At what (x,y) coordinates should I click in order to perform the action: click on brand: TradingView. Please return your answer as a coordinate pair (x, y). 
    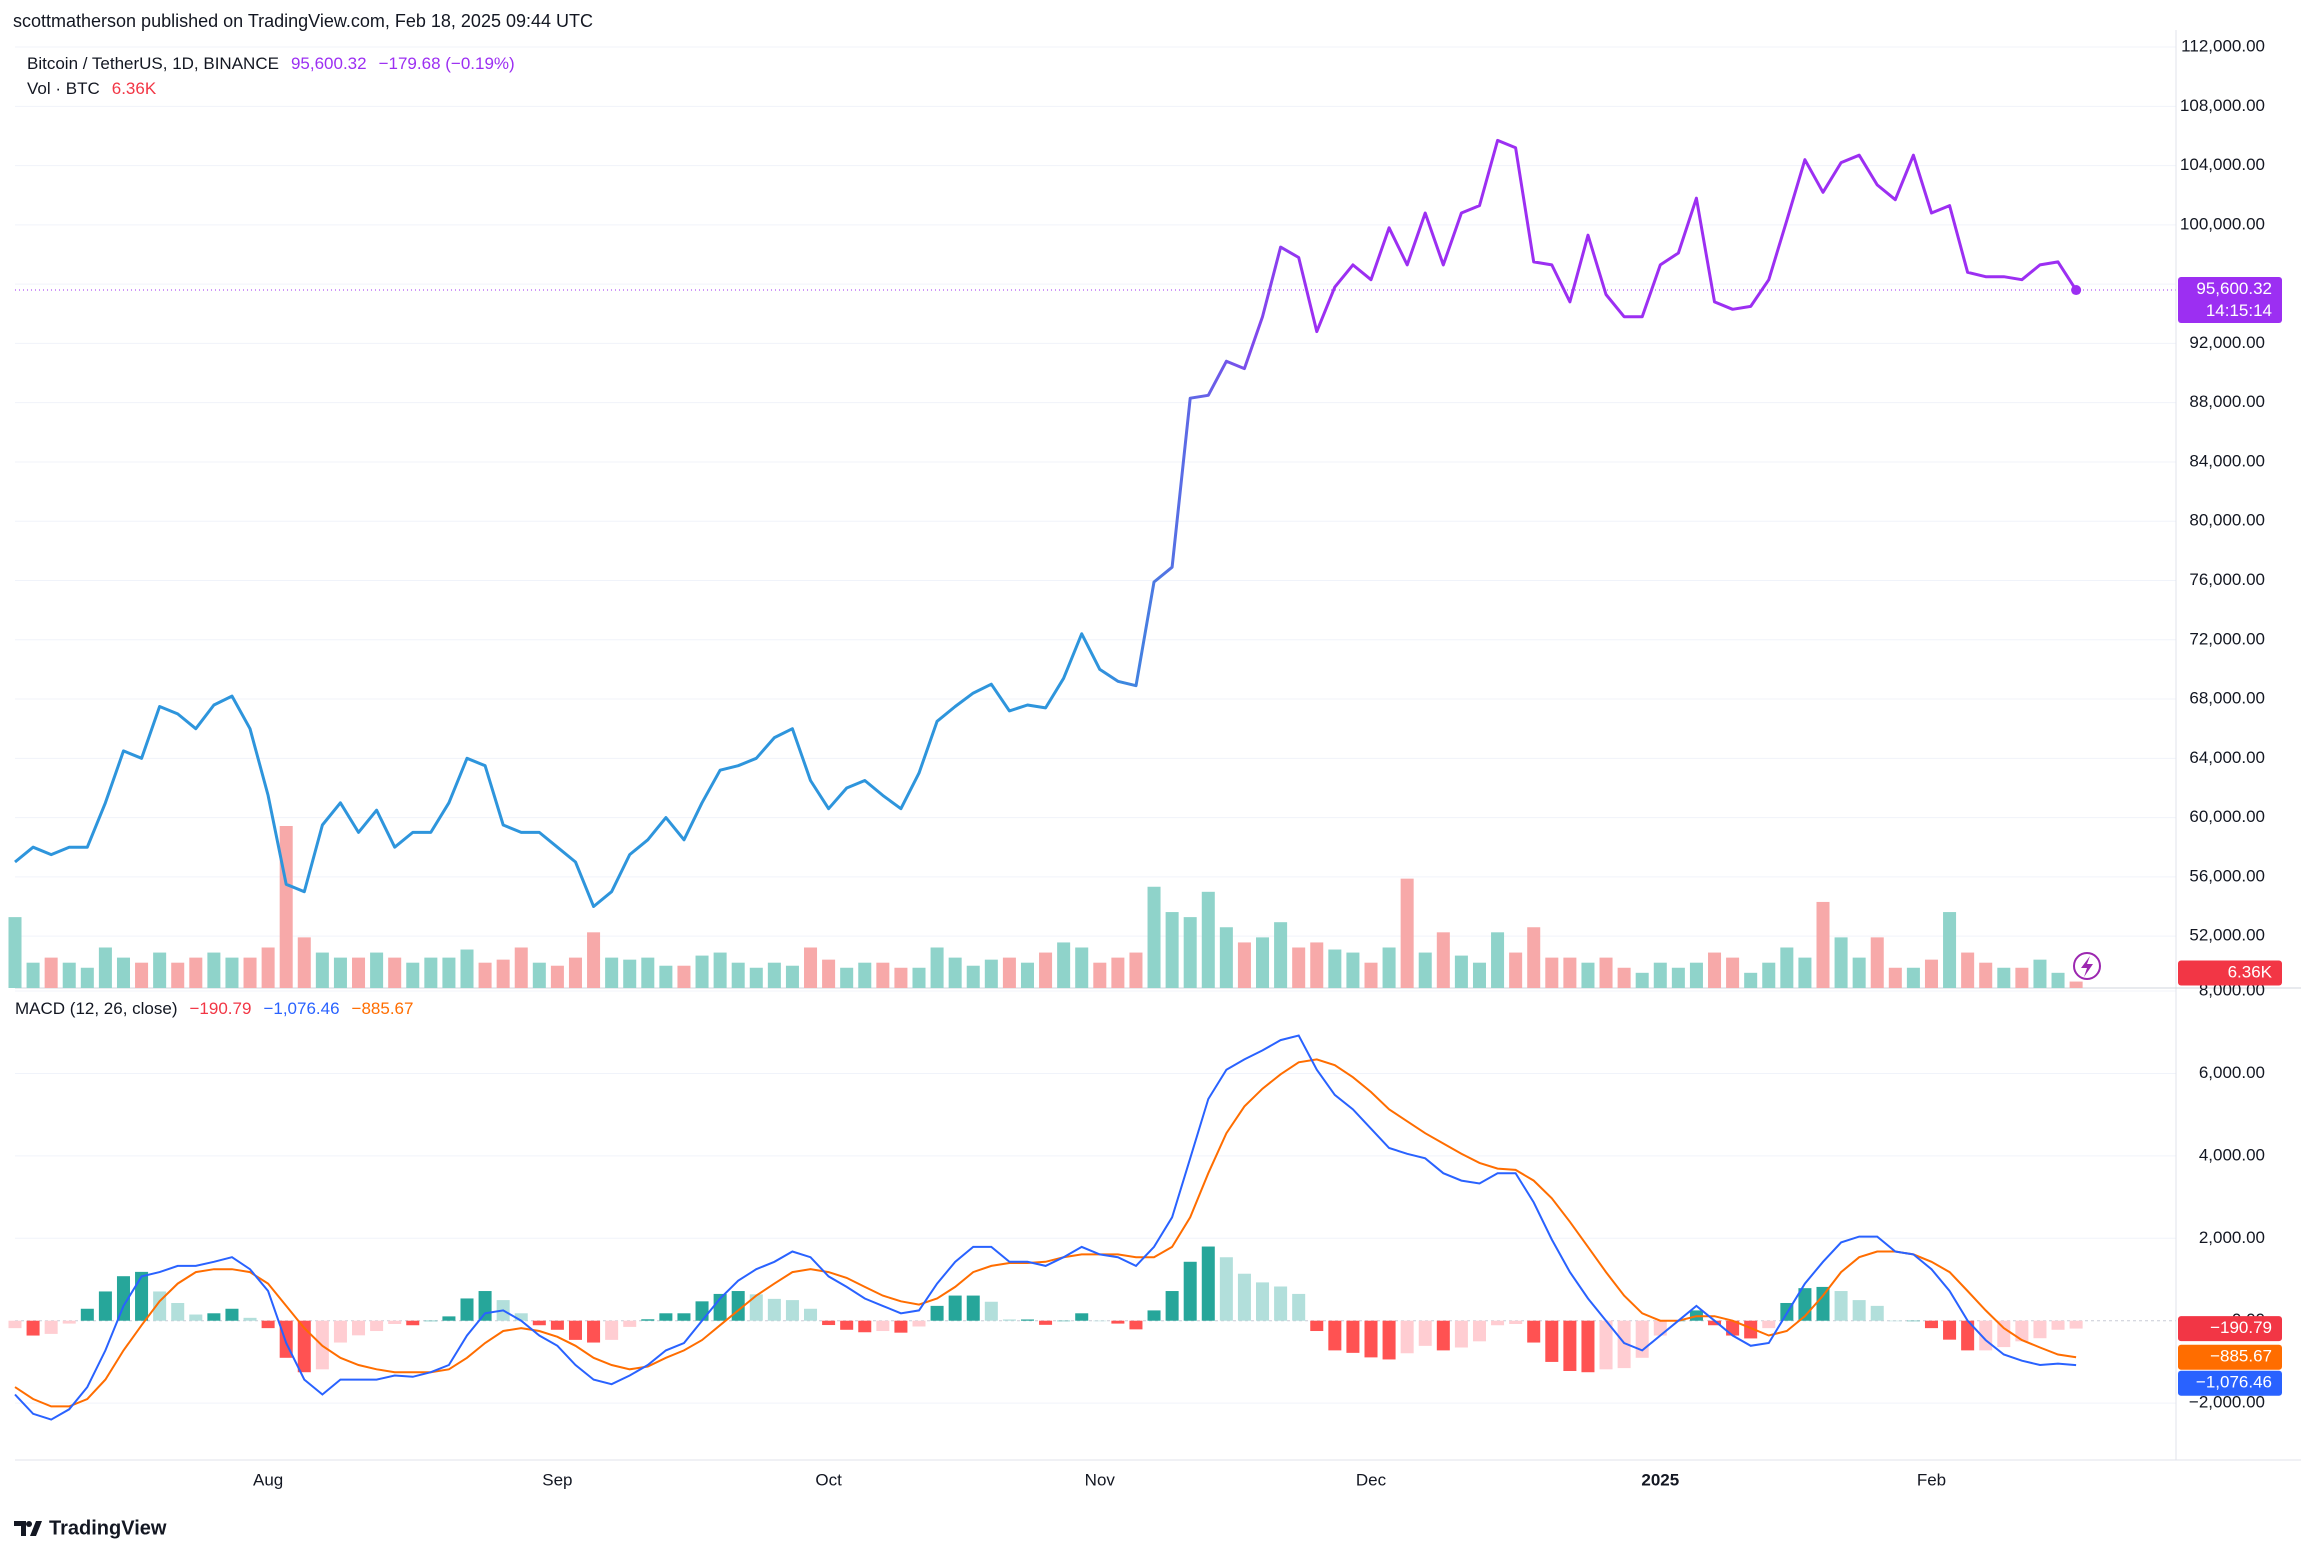
    Looking at the image, I should click on (108, 1528).